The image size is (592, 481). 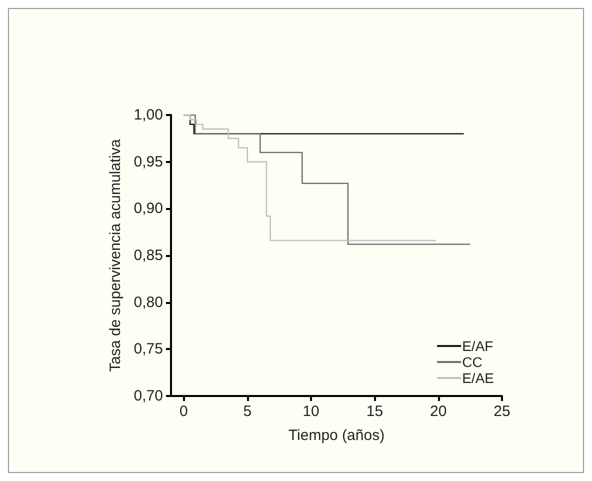 What do you see at coordinates (336, 435) in the screenshot?
I see `x-axis-title: Tiempo (años)` at bounding box center [336, 435].